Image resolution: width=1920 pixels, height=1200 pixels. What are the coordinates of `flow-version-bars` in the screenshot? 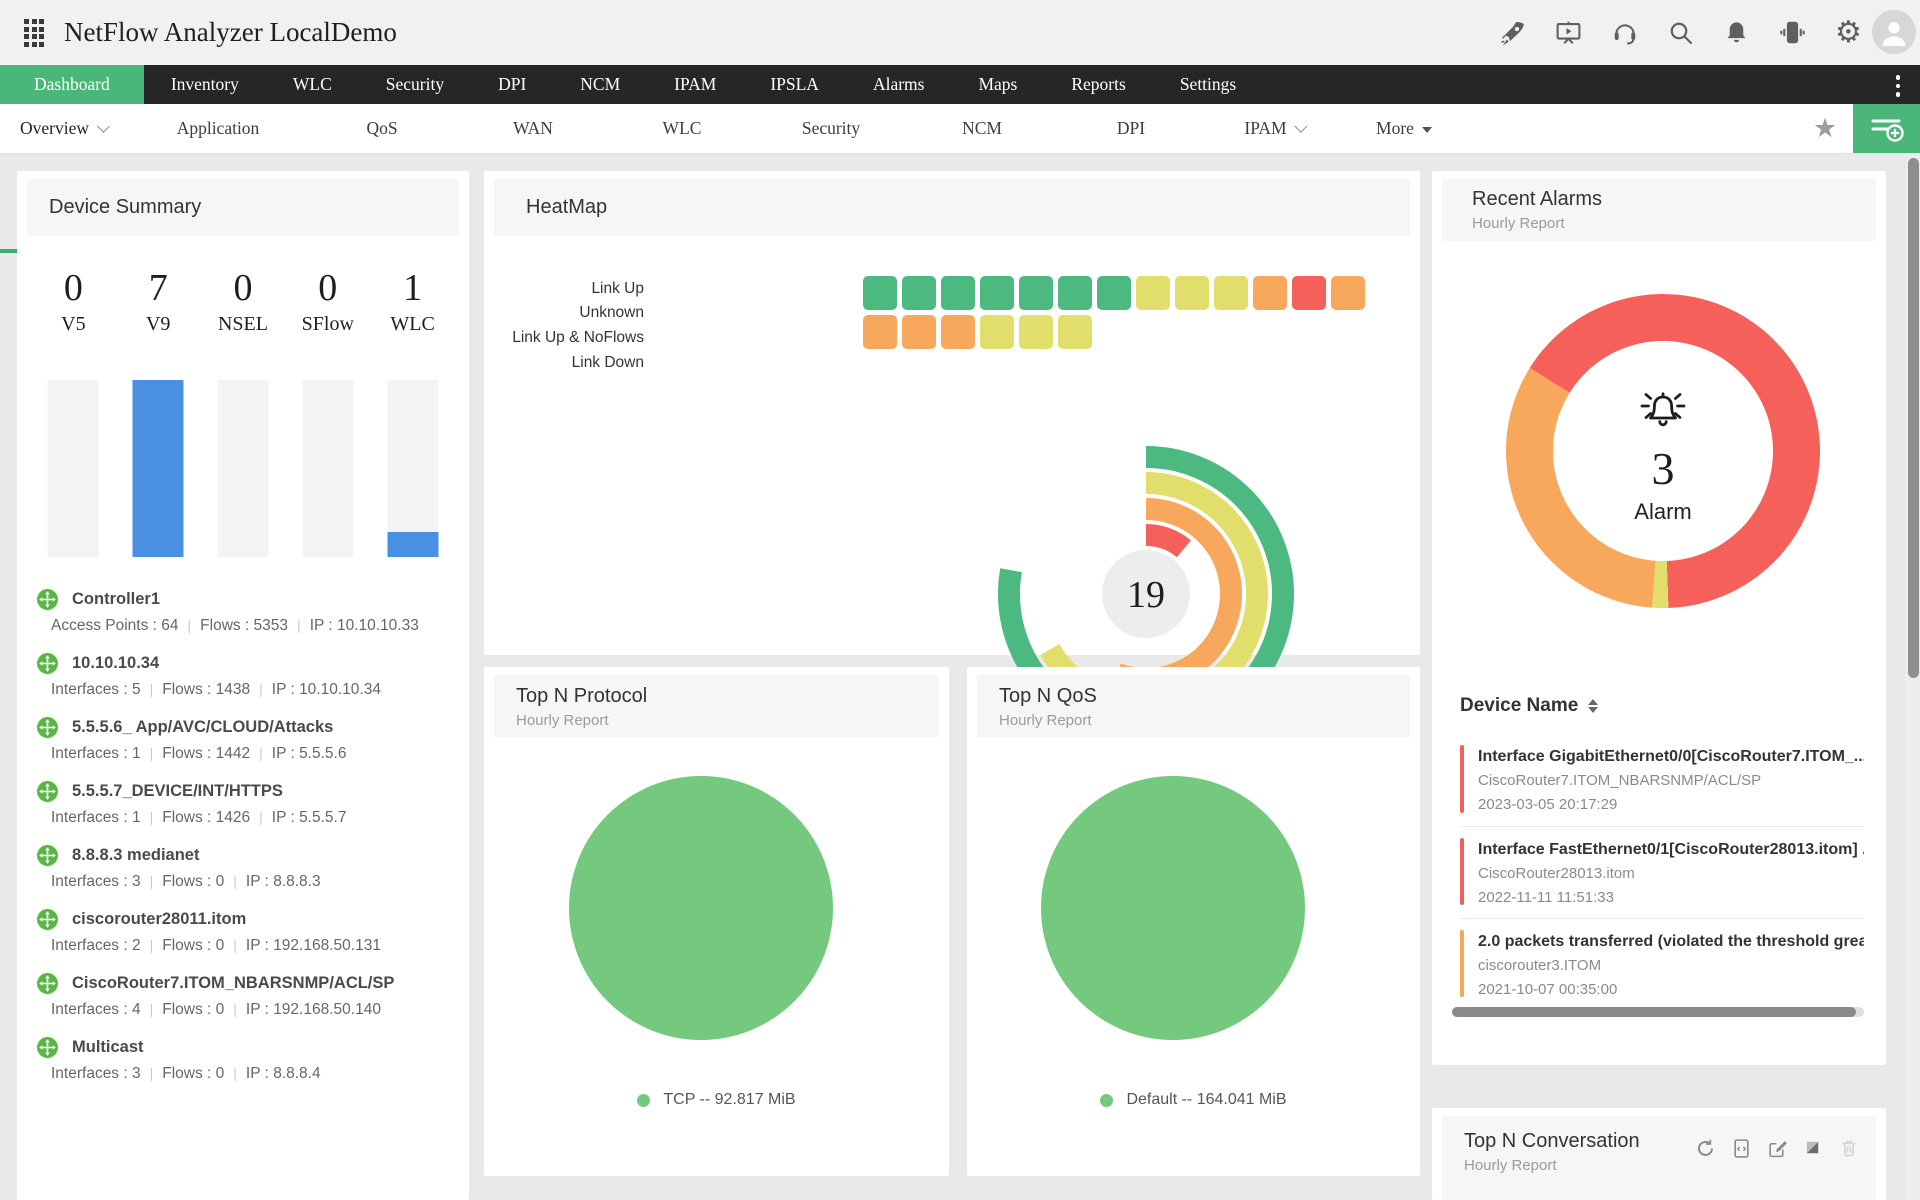 It's located at (243, 468).